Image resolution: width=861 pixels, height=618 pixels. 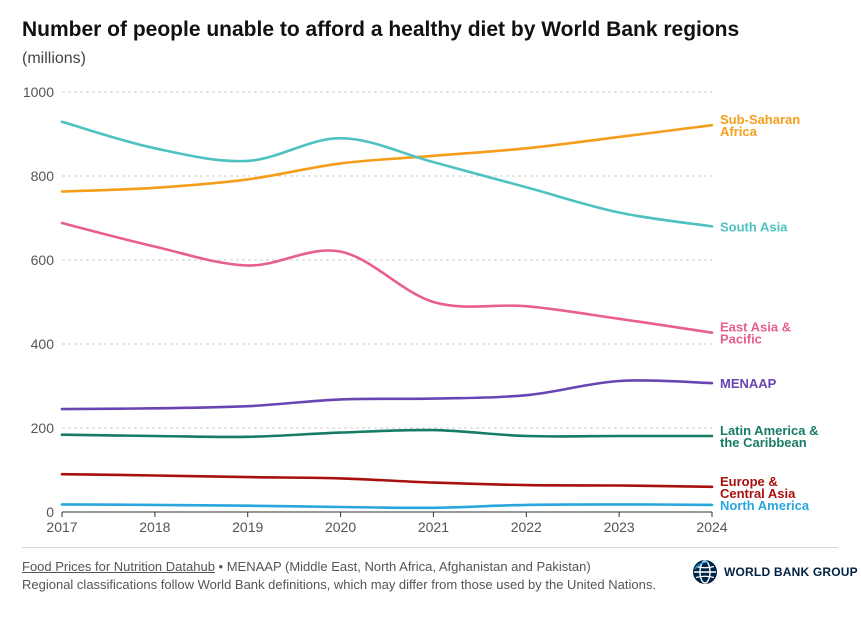 What do you see at coordinates (769, 430) in the screenshot?
I see `series-label-latin-america-the-caribbean: Latin America &` at bounding box center [769, 430].